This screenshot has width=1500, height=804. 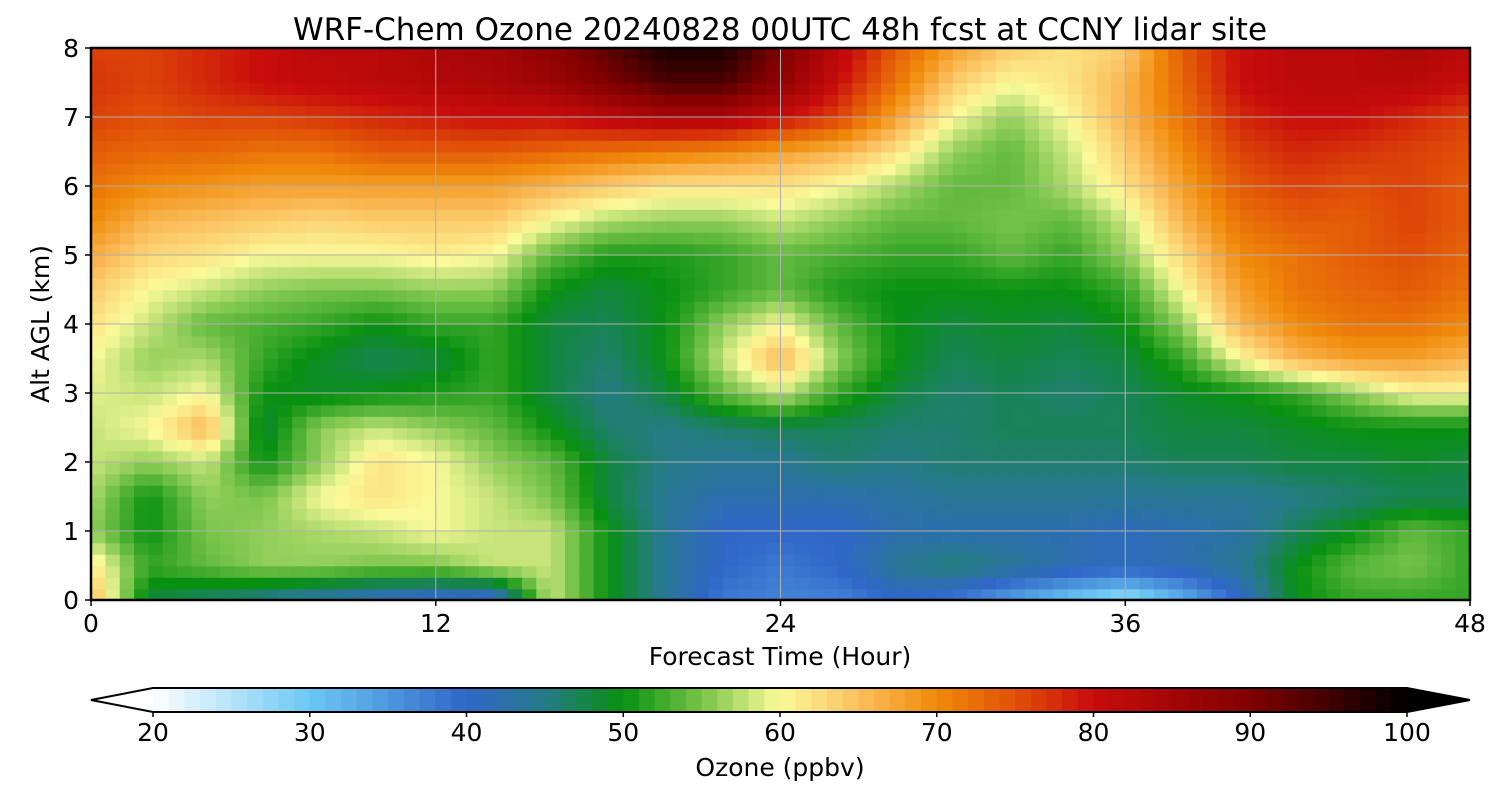 I want to click on x-tick-label: 0, so click(x=91, y=623).